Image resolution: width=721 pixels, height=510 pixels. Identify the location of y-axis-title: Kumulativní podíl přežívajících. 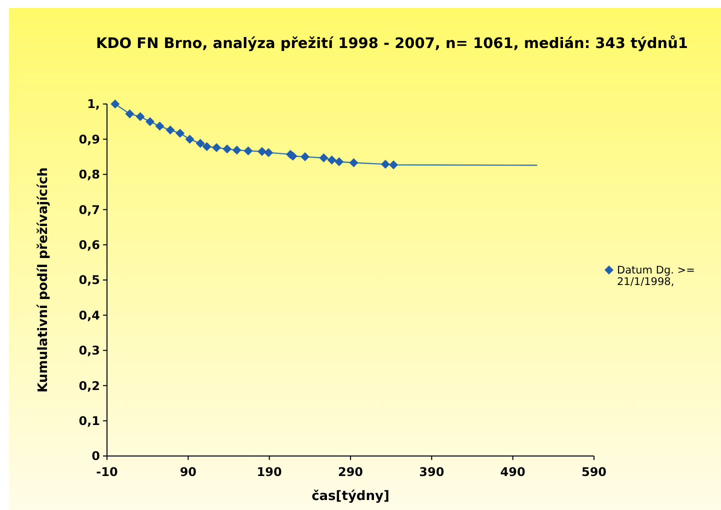
(43, 280).